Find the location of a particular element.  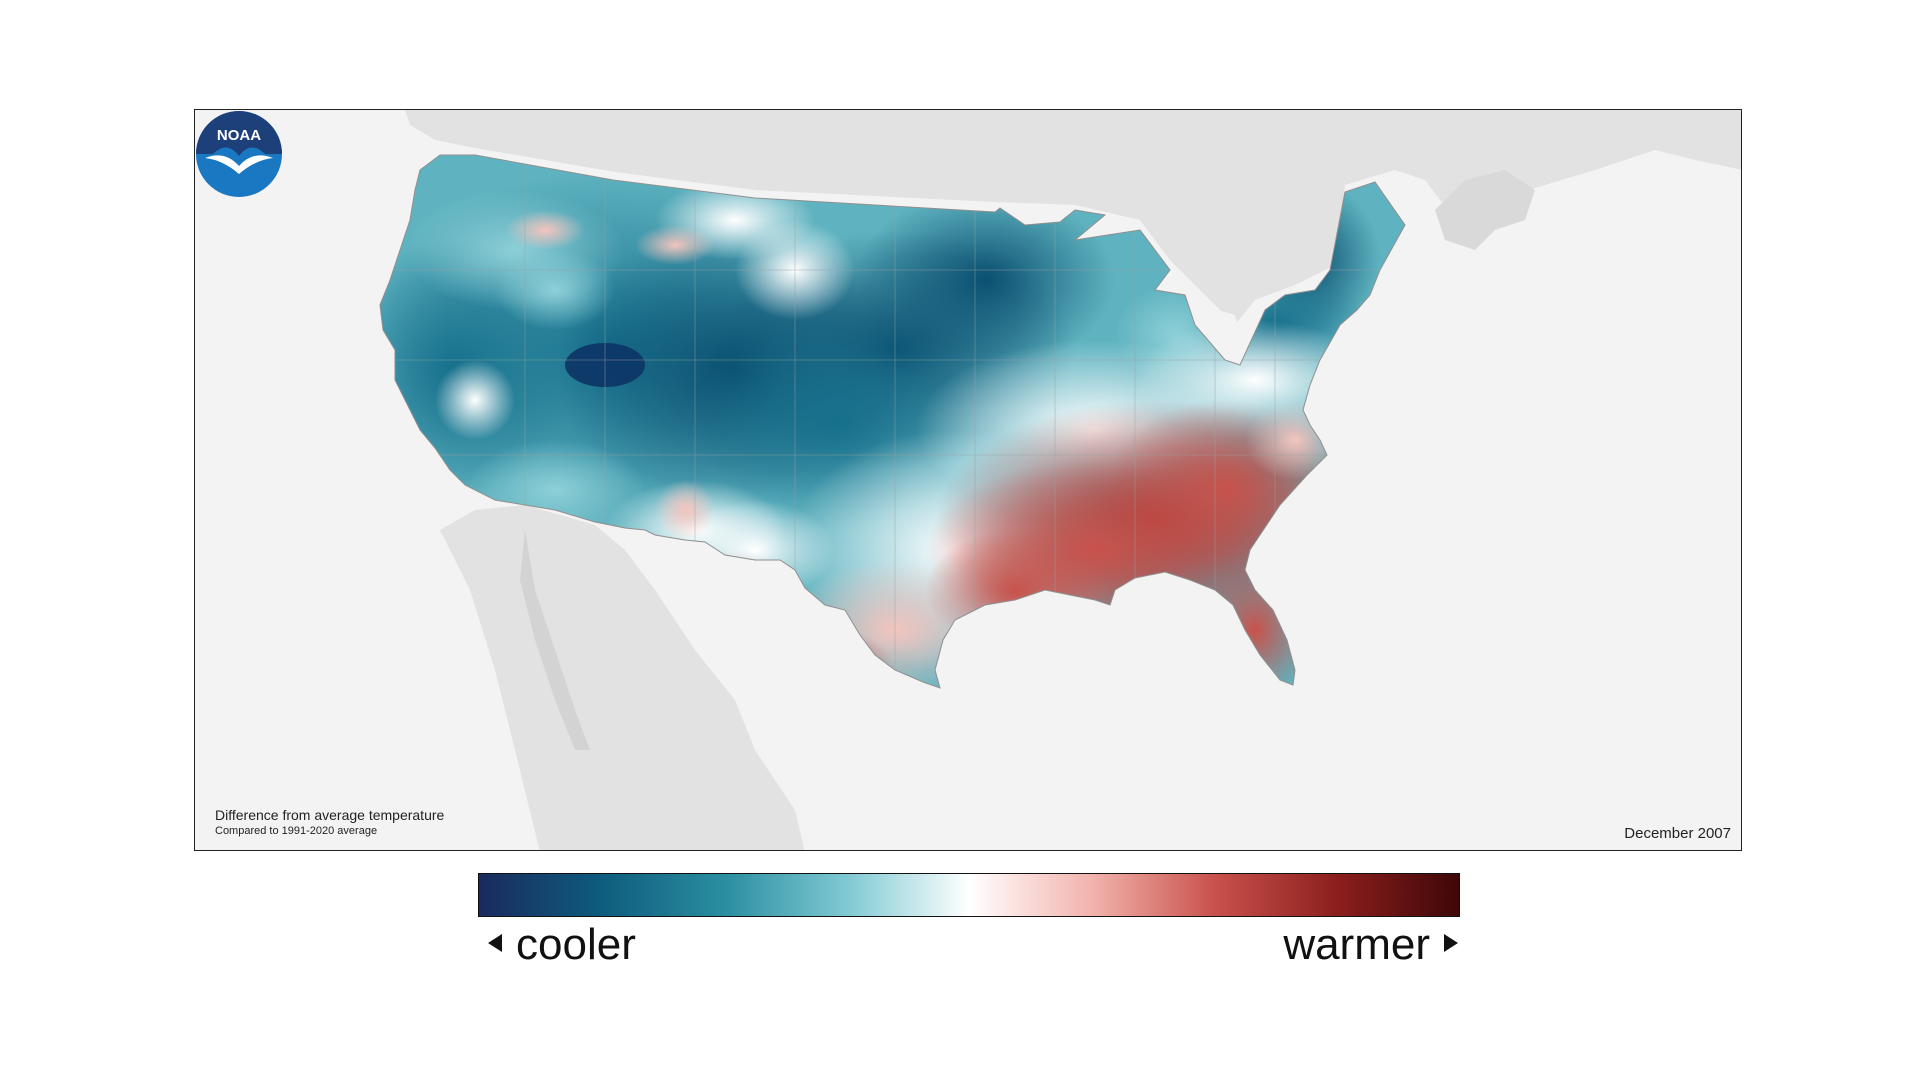

cooler-text: cooler is located at coordinates (576, 944).